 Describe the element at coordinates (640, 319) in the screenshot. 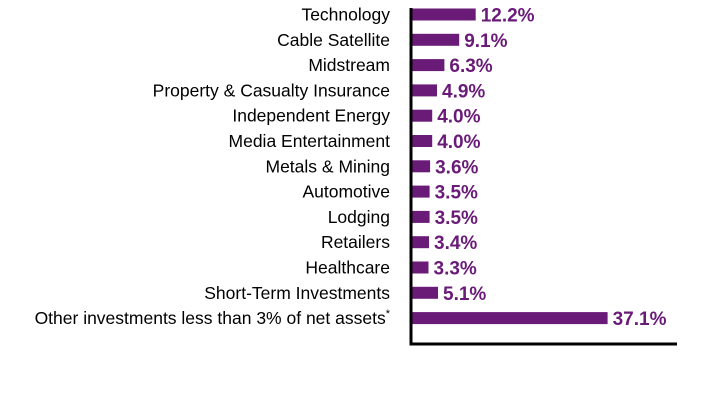

I see `value-label: 37.1%` at that location.